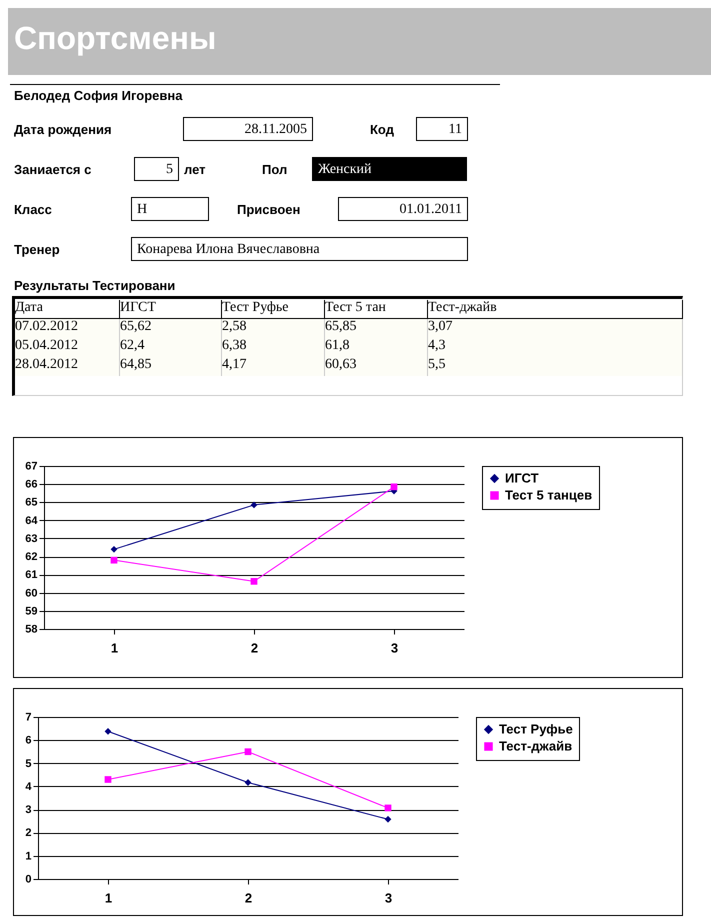  I want to click on y-tick-label: 59, so click(31, 611).